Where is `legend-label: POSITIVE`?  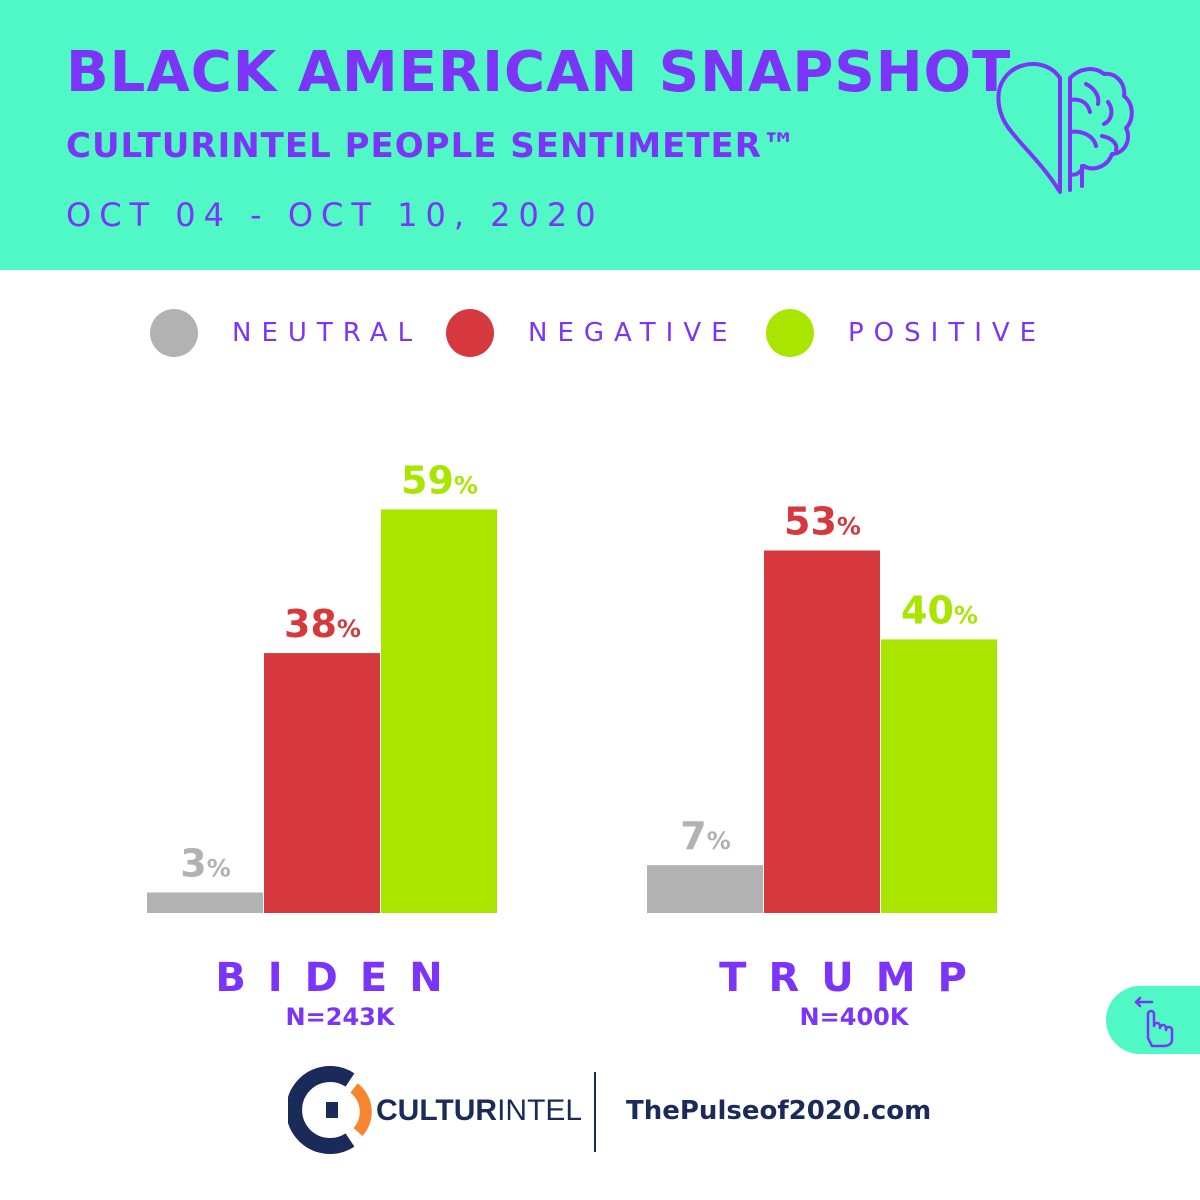
legend-label: POSITIVE is located at coordinates (947, 333).